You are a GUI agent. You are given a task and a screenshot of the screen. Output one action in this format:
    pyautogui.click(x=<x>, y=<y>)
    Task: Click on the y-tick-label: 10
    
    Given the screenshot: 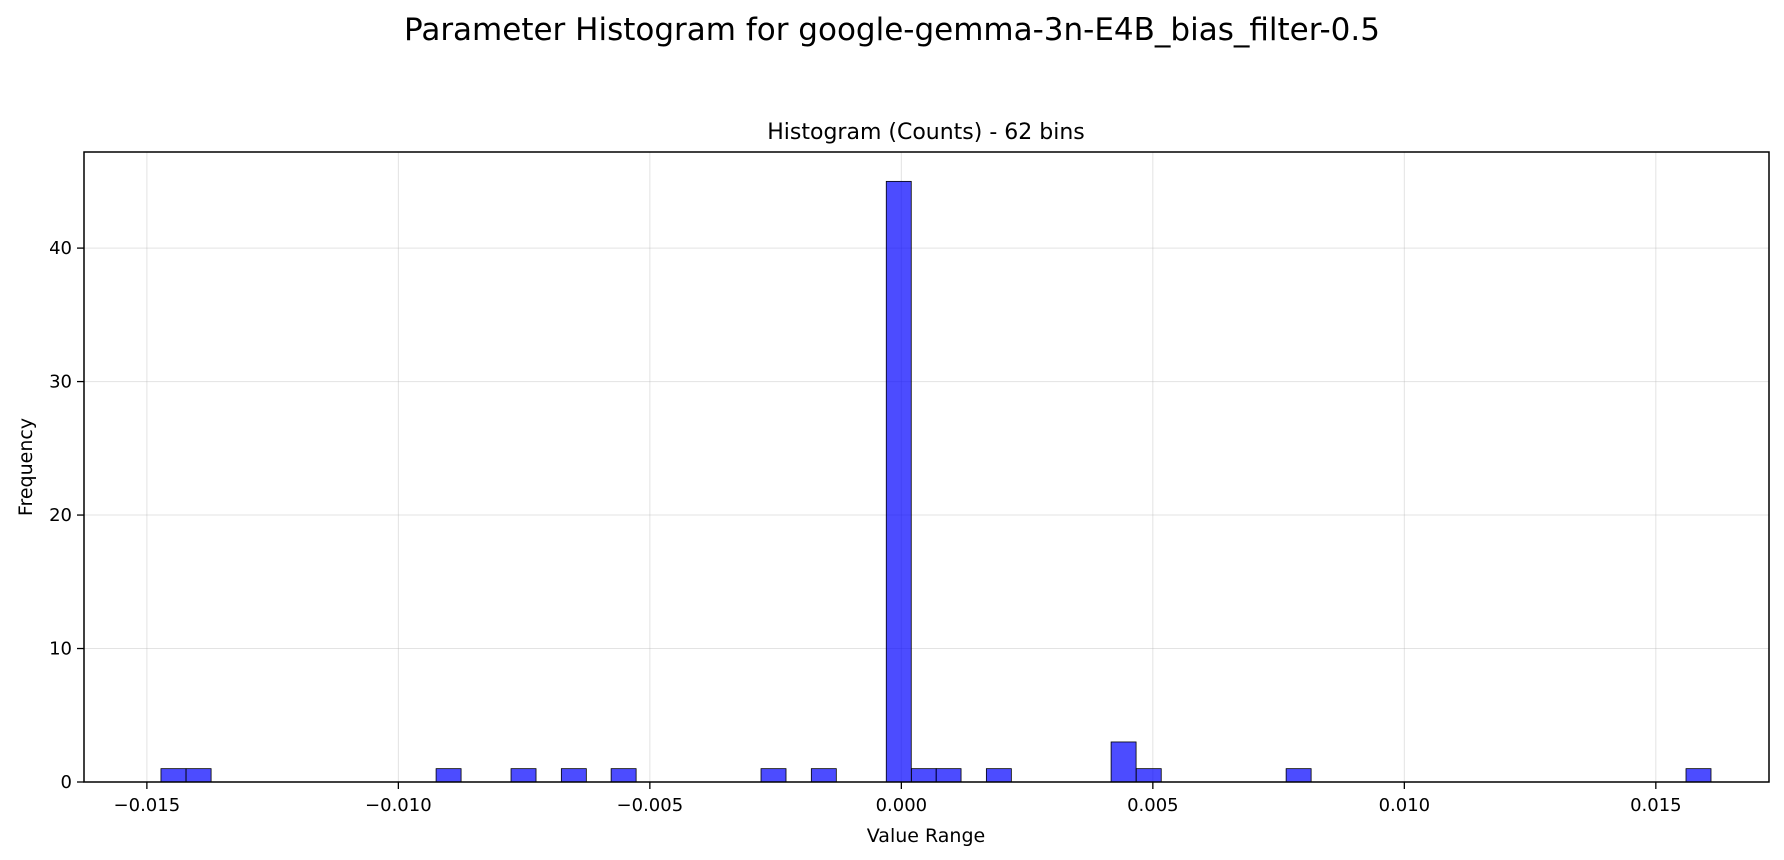 What is the action you would take?
    pyautogui.click(x=60, y=649)
    